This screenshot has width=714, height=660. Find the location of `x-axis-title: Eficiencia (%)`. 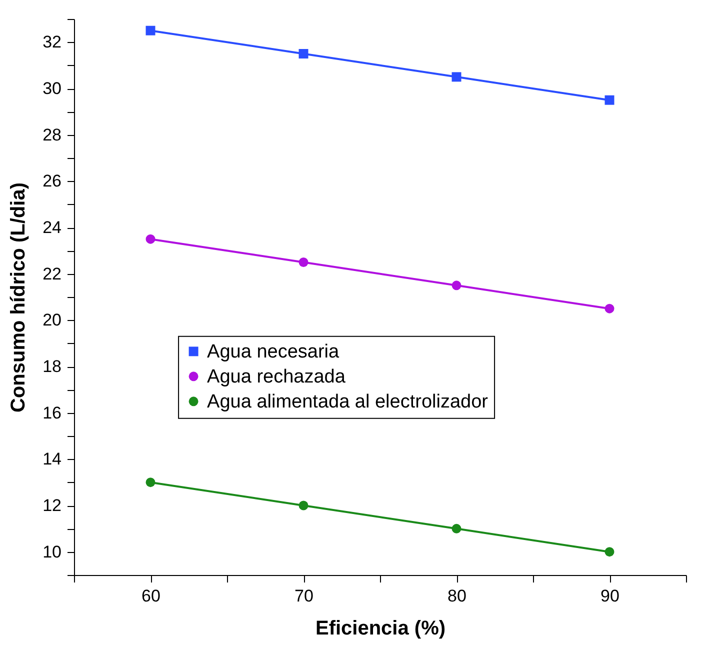

x-axis-title: Eficiencia (%) is located at coordinates (380, 629).